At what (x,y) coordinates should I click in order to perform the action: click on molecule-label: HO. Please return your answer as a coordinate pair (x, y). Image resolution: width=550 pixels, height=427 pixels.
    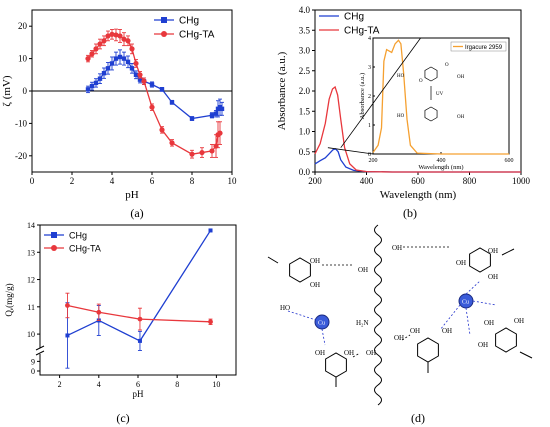
    Looking at the image, I should click on (401, 76).